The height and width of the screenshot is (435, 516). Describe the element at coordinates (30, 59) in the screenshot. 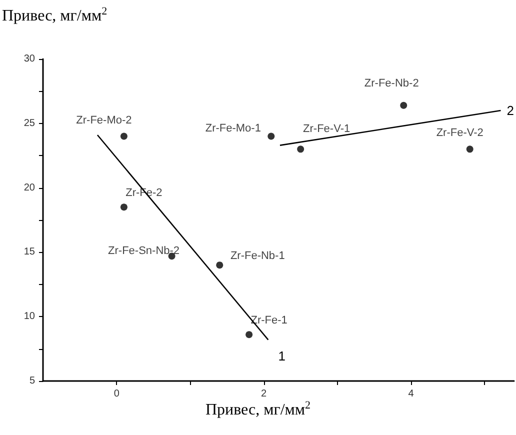

I see `y-tick-label: 30` at that location.